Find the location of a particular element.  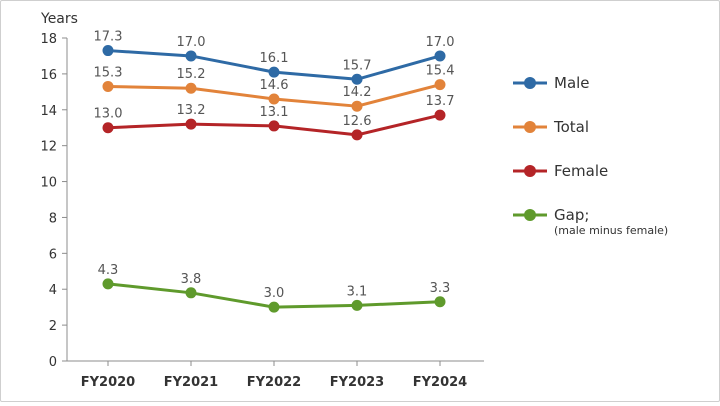

data-label-male: 15.7 is located at coordinates (357, 65).